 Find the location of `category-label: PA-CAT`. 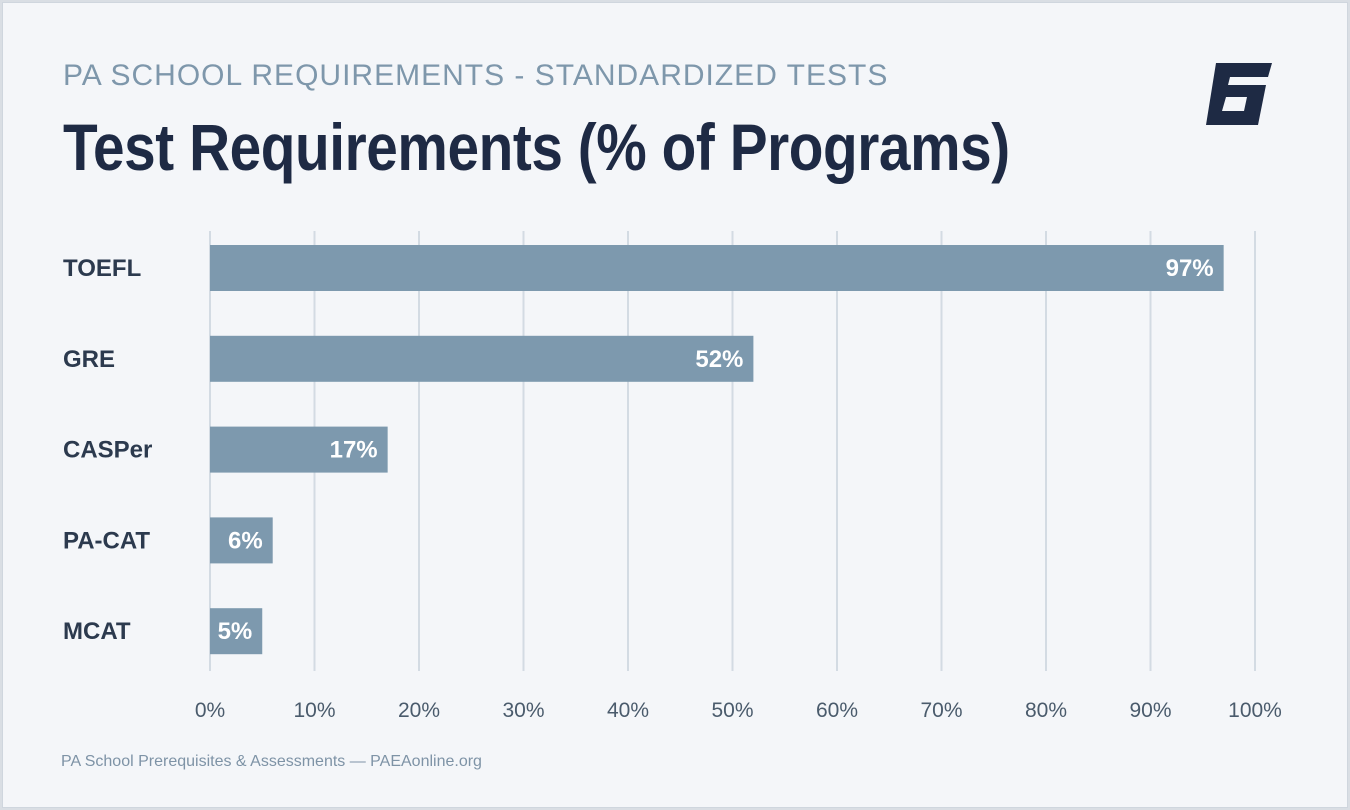

category-label: PA-CAT is located at coordinates (106, 540).